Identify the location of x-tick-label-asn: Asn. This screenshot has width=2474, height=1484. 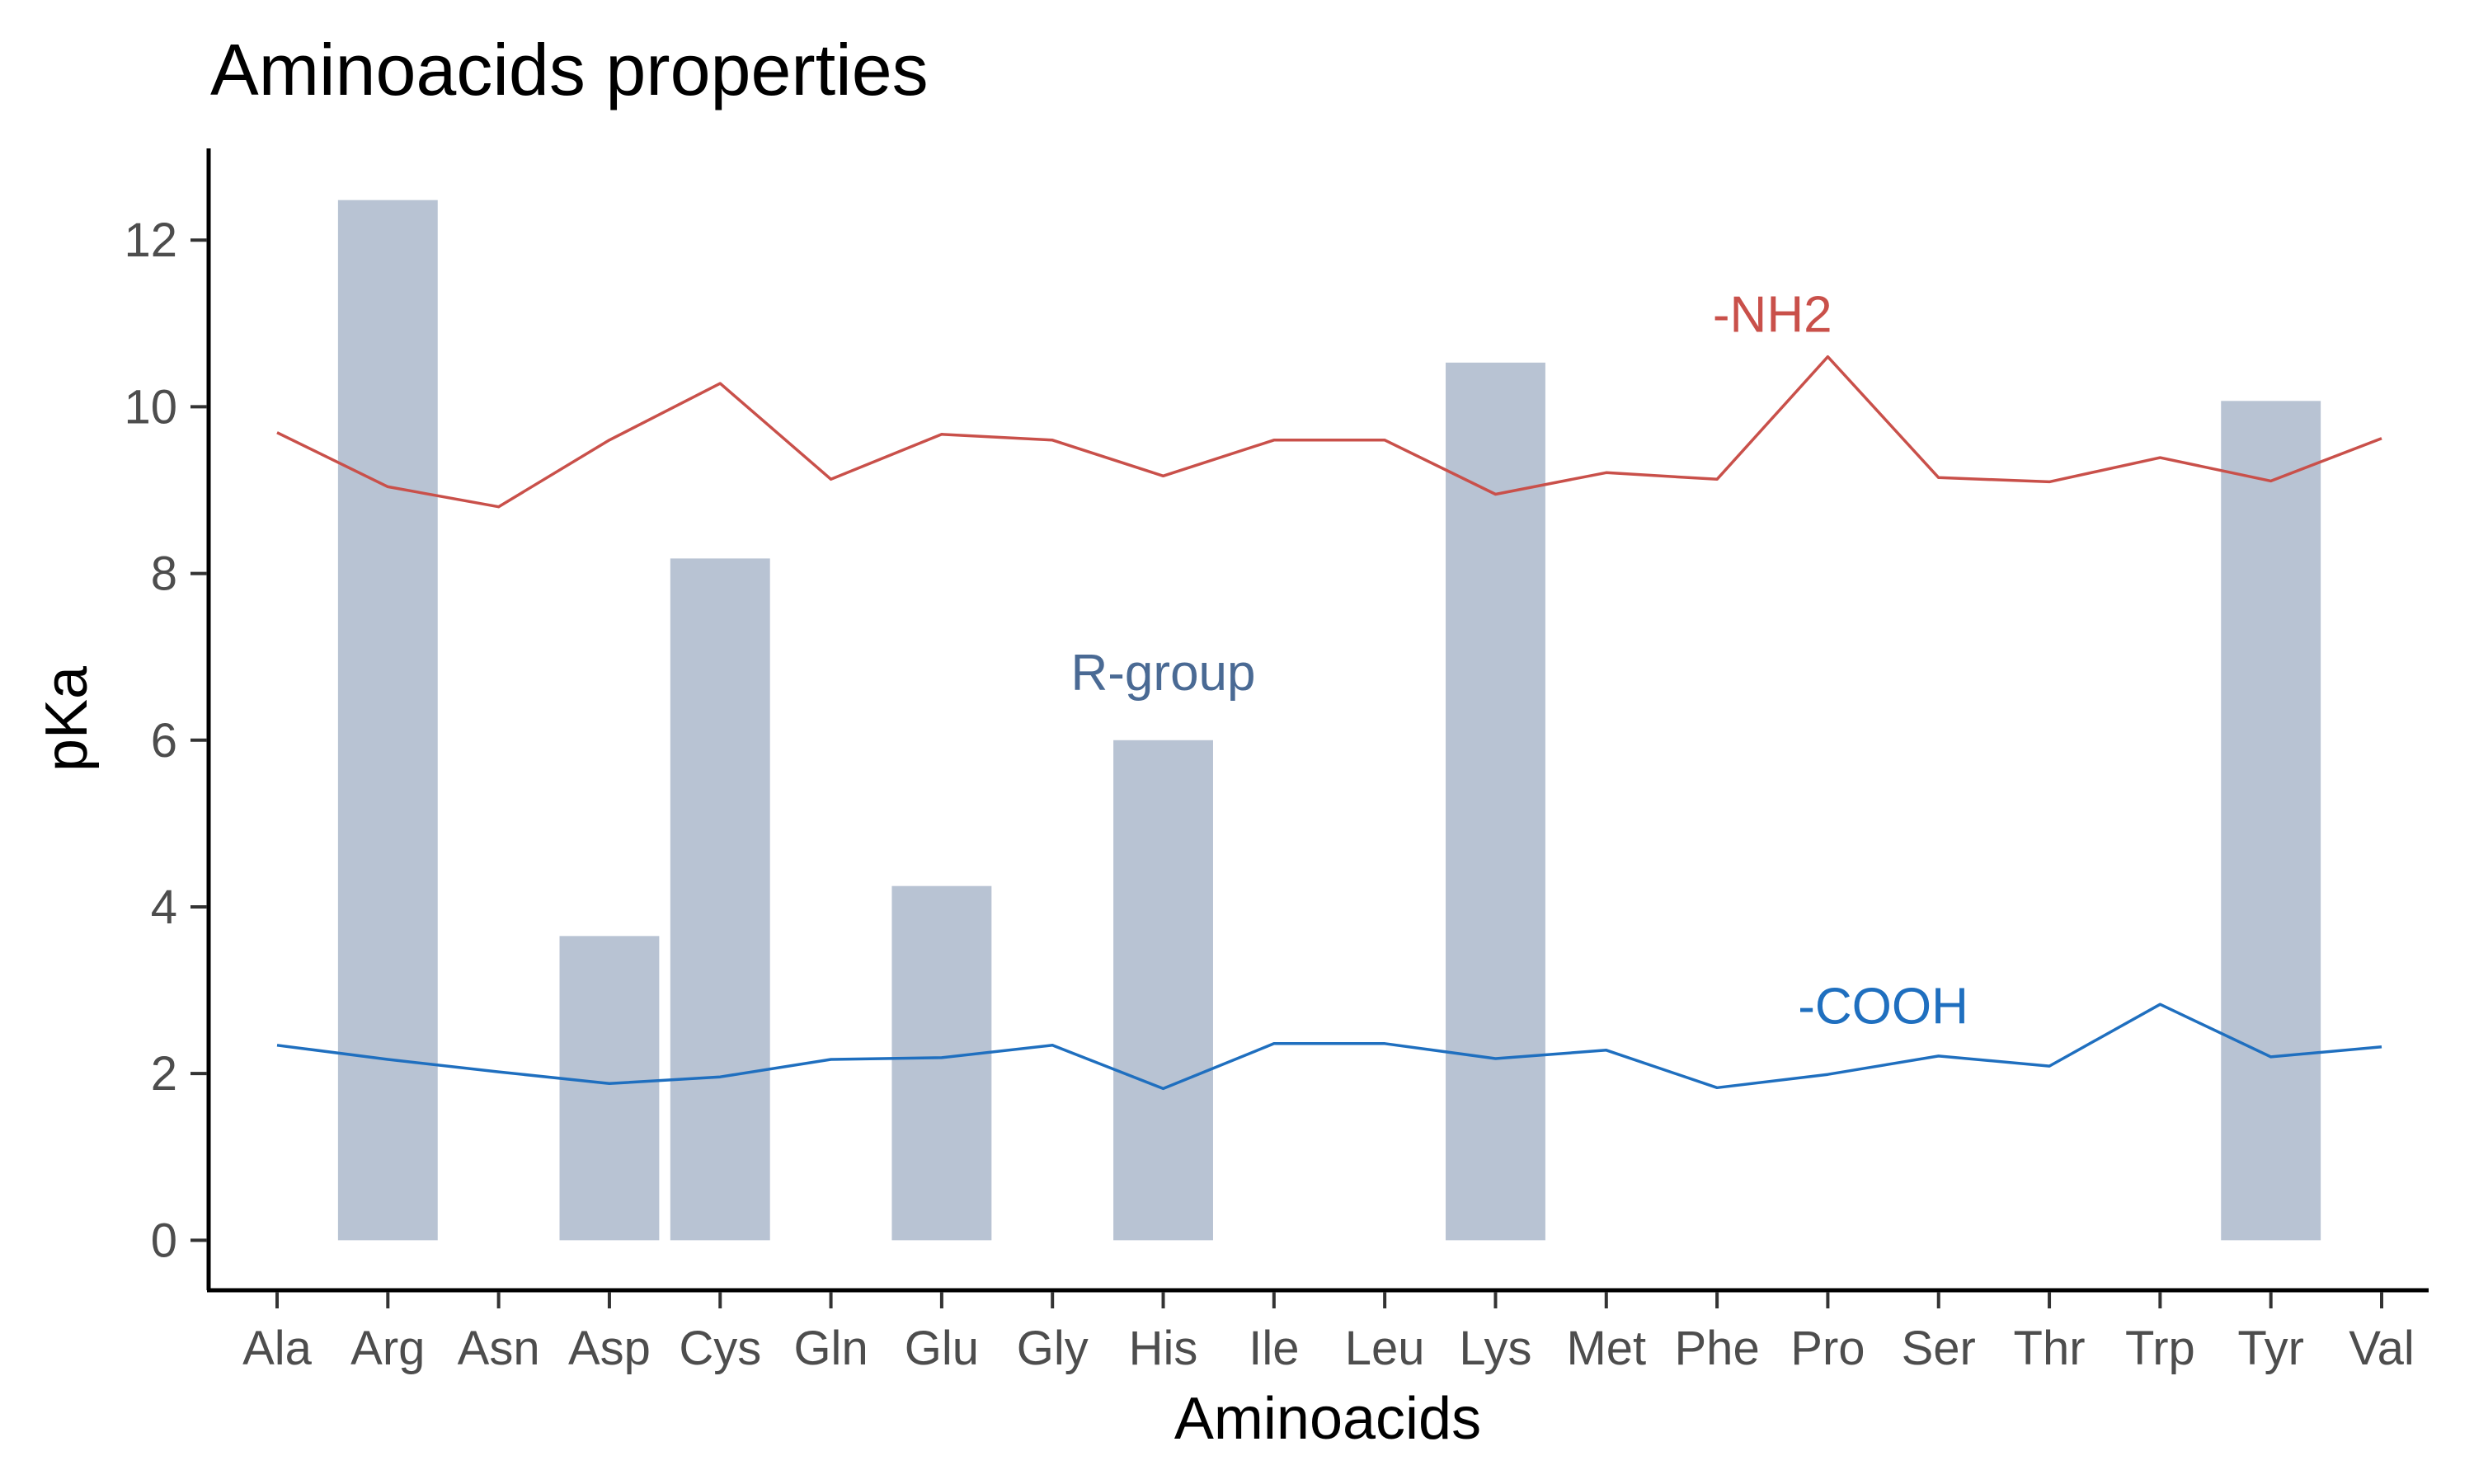
(499, 1348).